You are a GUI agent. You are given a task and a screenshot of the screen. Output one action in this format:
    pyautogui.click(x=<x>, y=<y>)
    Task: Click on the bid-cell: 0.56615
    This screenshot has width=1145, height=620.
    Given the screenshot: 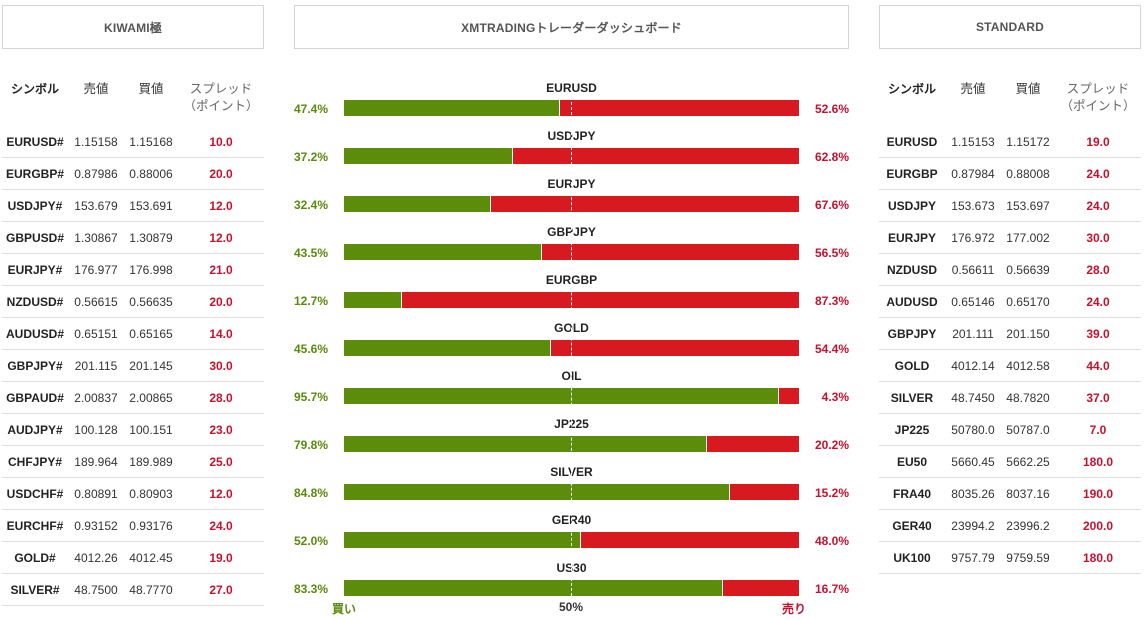 What is the action you would take?
    pyautogui.click(x=96, y=301)
    